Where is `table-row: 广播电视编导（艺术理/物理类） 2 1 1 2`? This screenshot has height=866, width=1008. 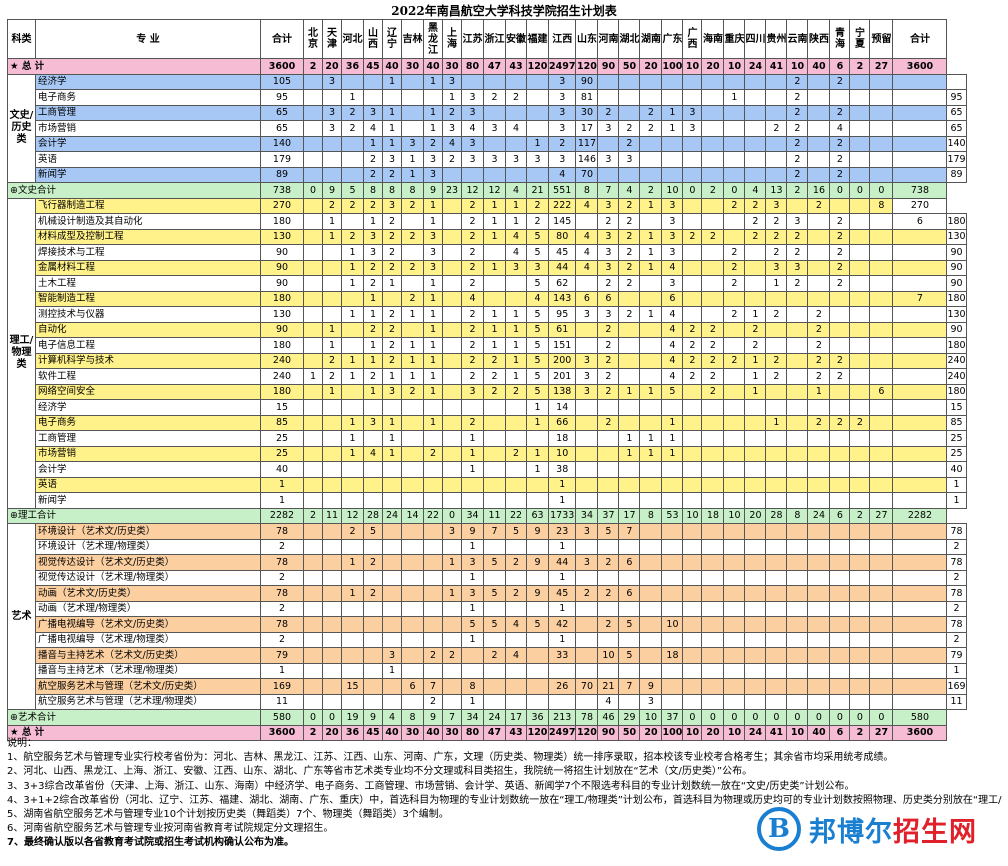 table-row: 广播电视编导（艺术理/物理类） 2 1 1 2 is located at coordinates (487, 639).